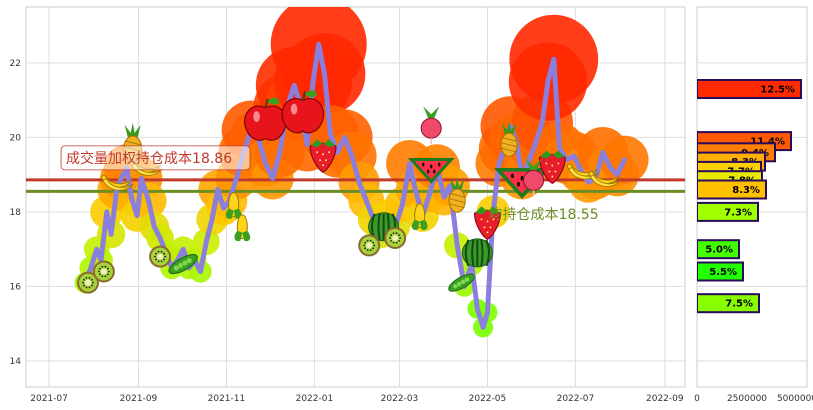 The image size is (813, 410). Describe the element at coordinates (738, 212) in the screenshot. I see `distribution-bar-label: 7.3%` at that location.